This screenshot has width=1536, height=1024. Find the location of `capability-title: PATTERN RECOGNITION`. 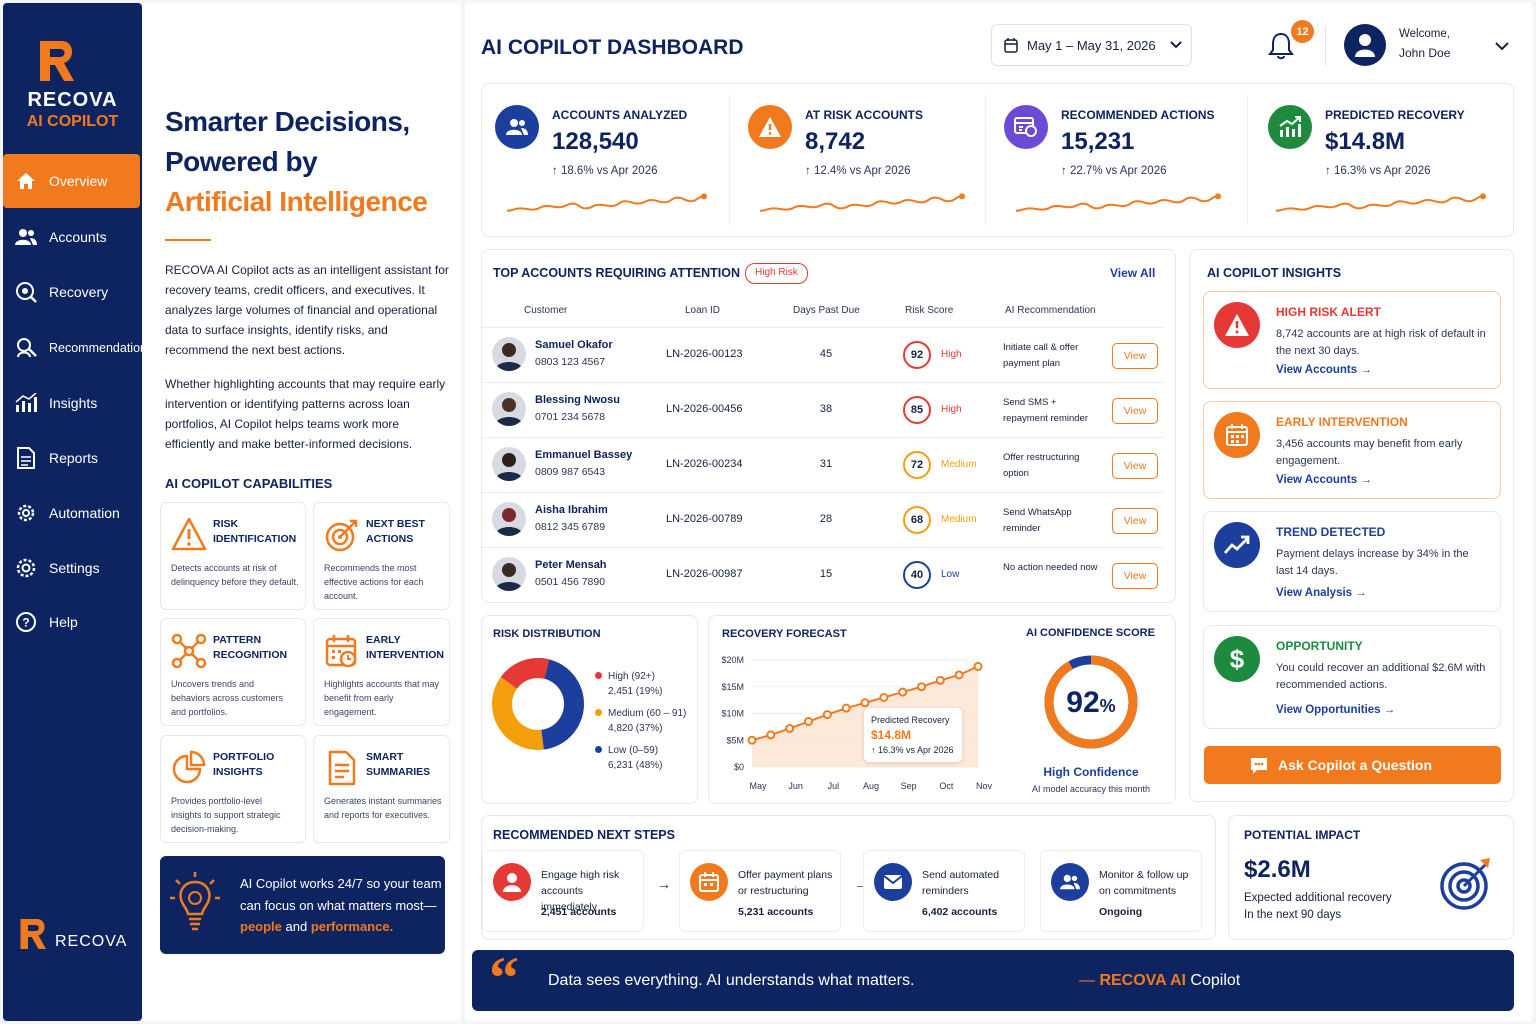

capability-title: PATTERN RECOGNITION is located at coordinates (250, 647).